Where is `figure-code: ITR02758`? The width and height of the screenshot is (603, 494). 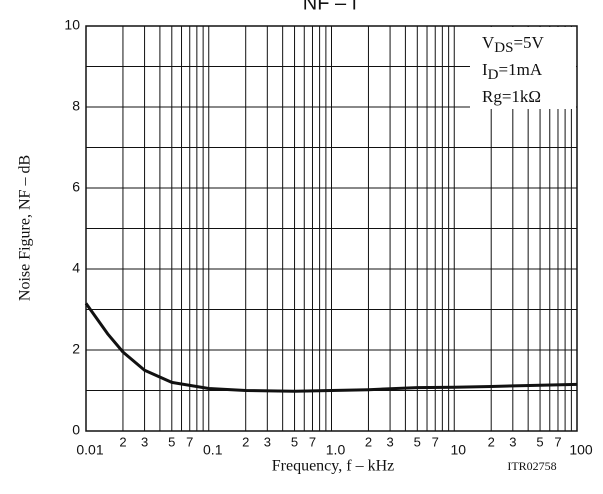
figure-code: ITR02758 is located at coordinates (531, 466).